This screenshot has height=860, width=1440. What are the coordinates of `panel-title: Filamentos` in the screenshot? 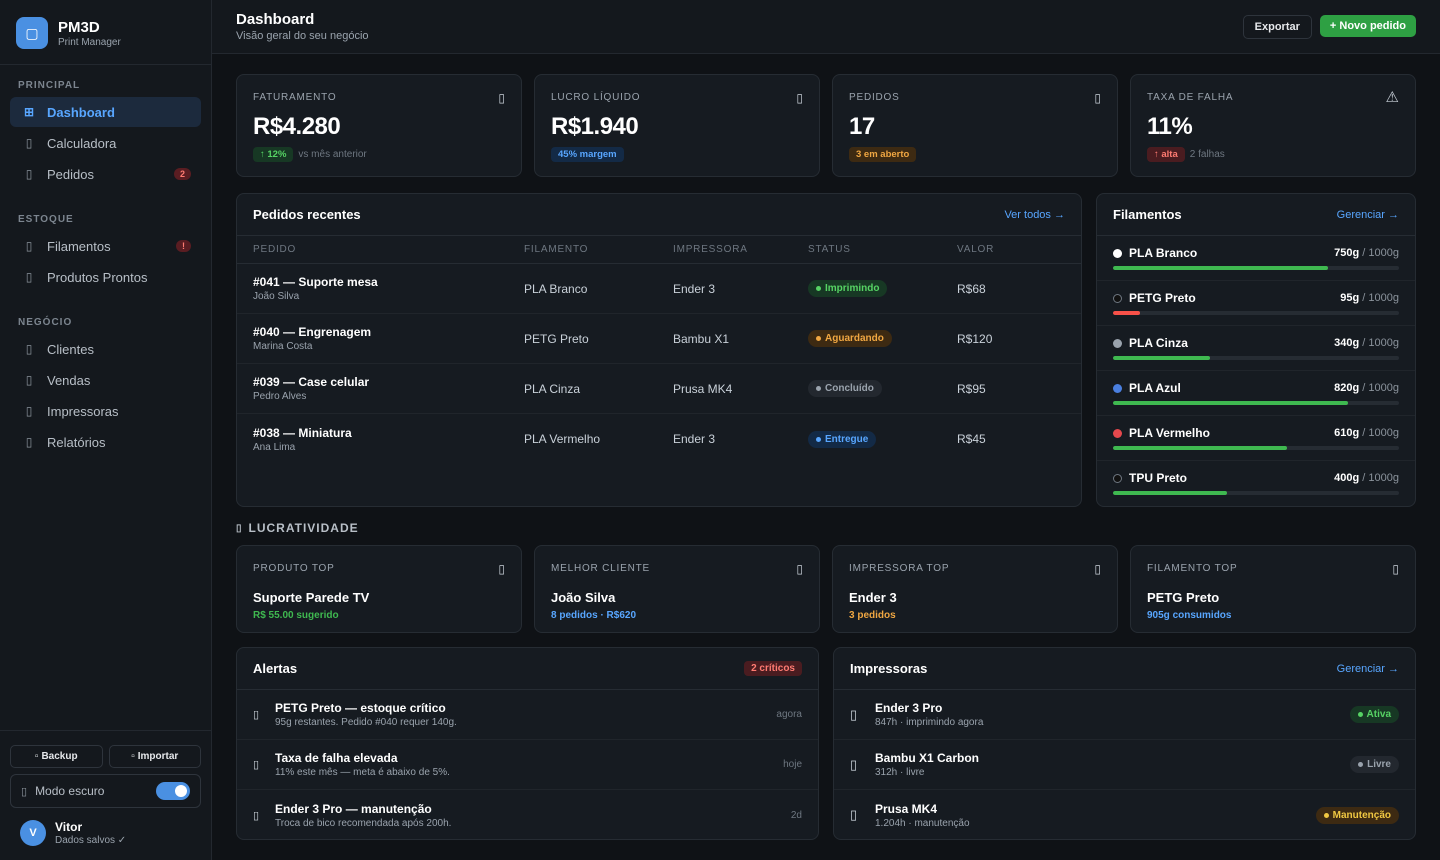 It's located at (1147, 214).